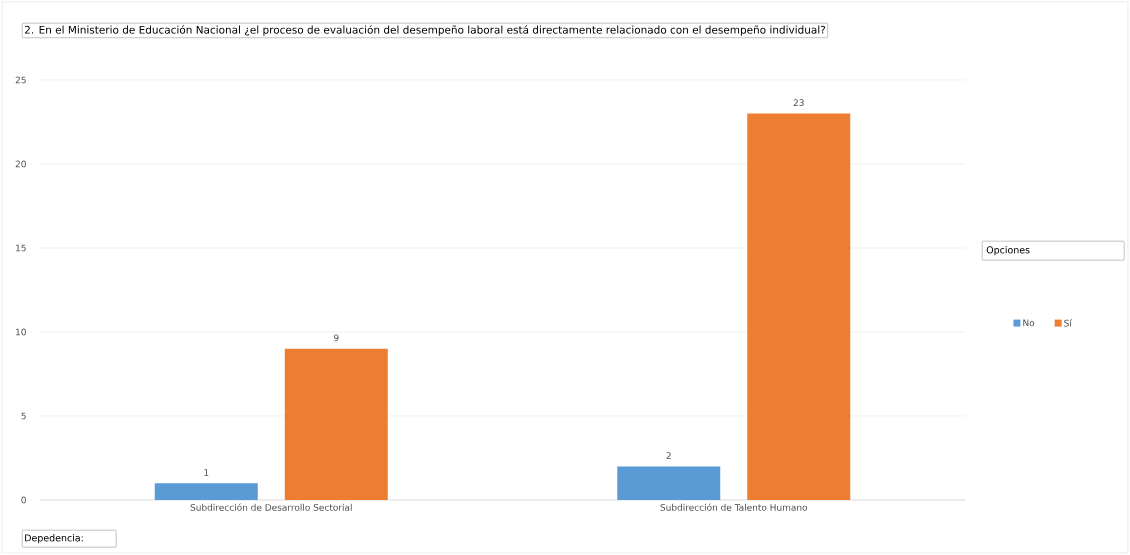 The image size is (1130, 555). I want to click on y-tick-label: 15, so click(21, 248).